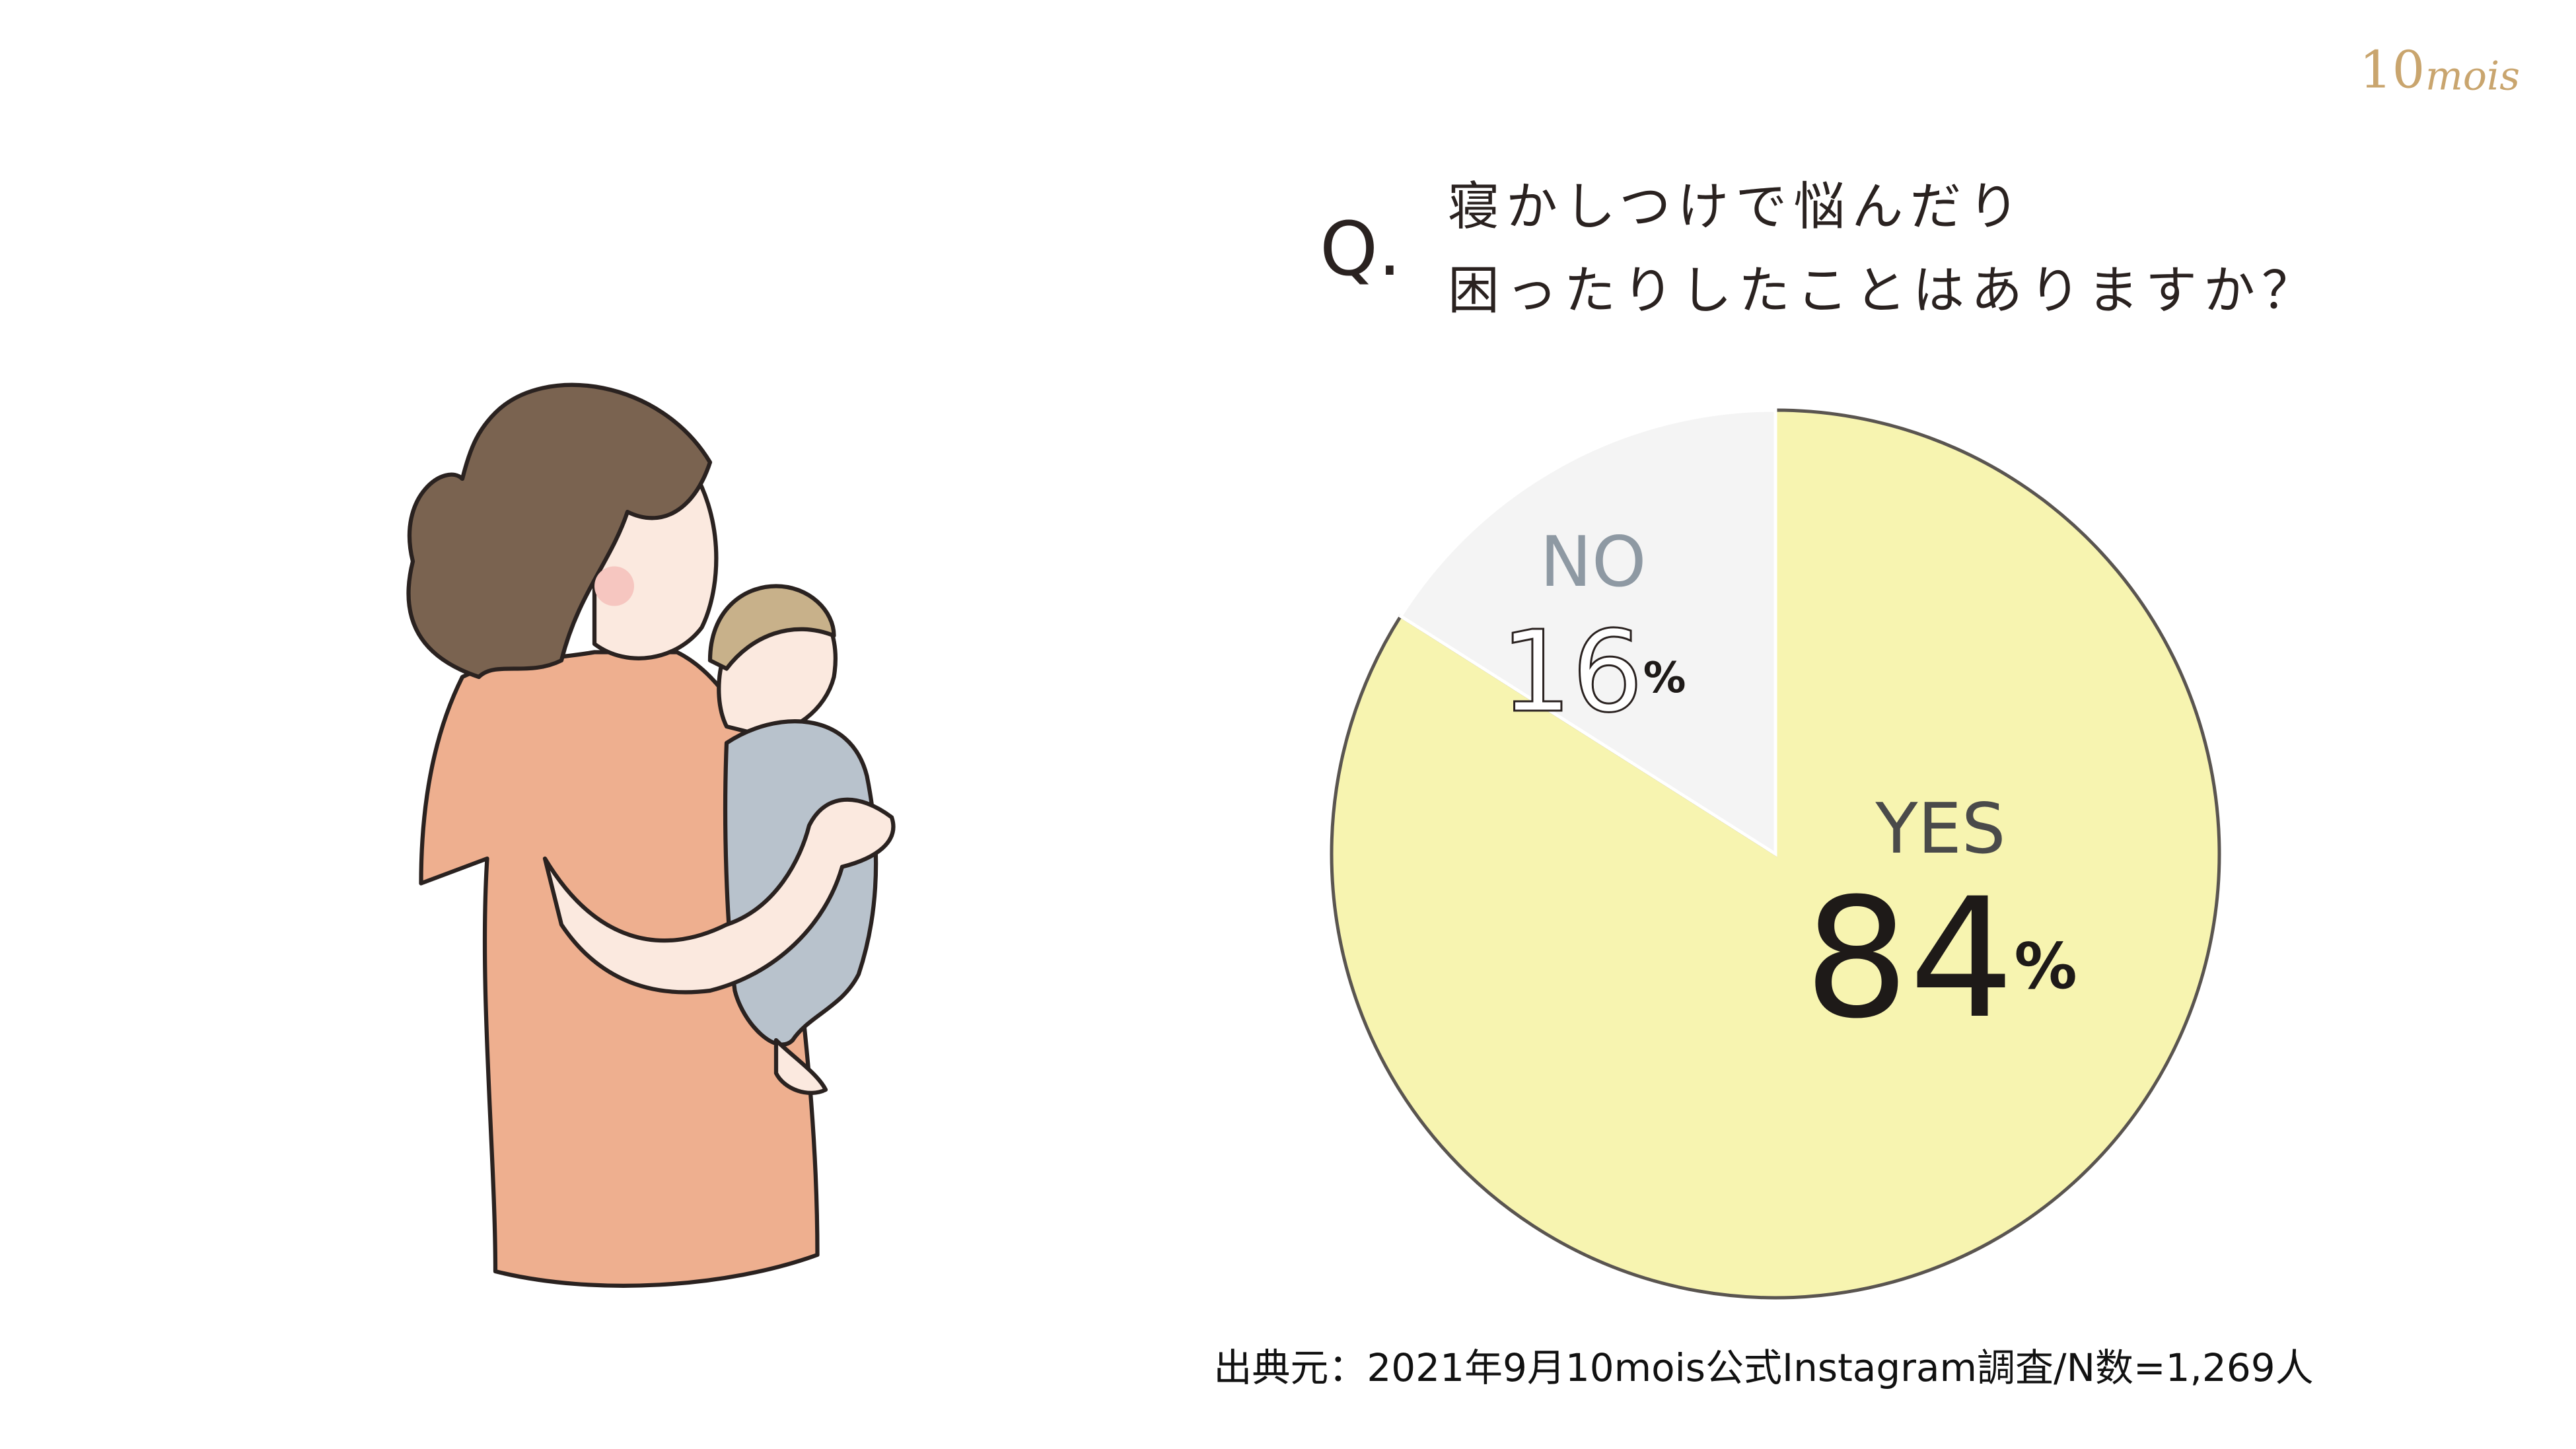  What do you see at coordinates (2473, 77) in the screenshot?
I see `logo-word: mois` at bounding box center [2473, 77].